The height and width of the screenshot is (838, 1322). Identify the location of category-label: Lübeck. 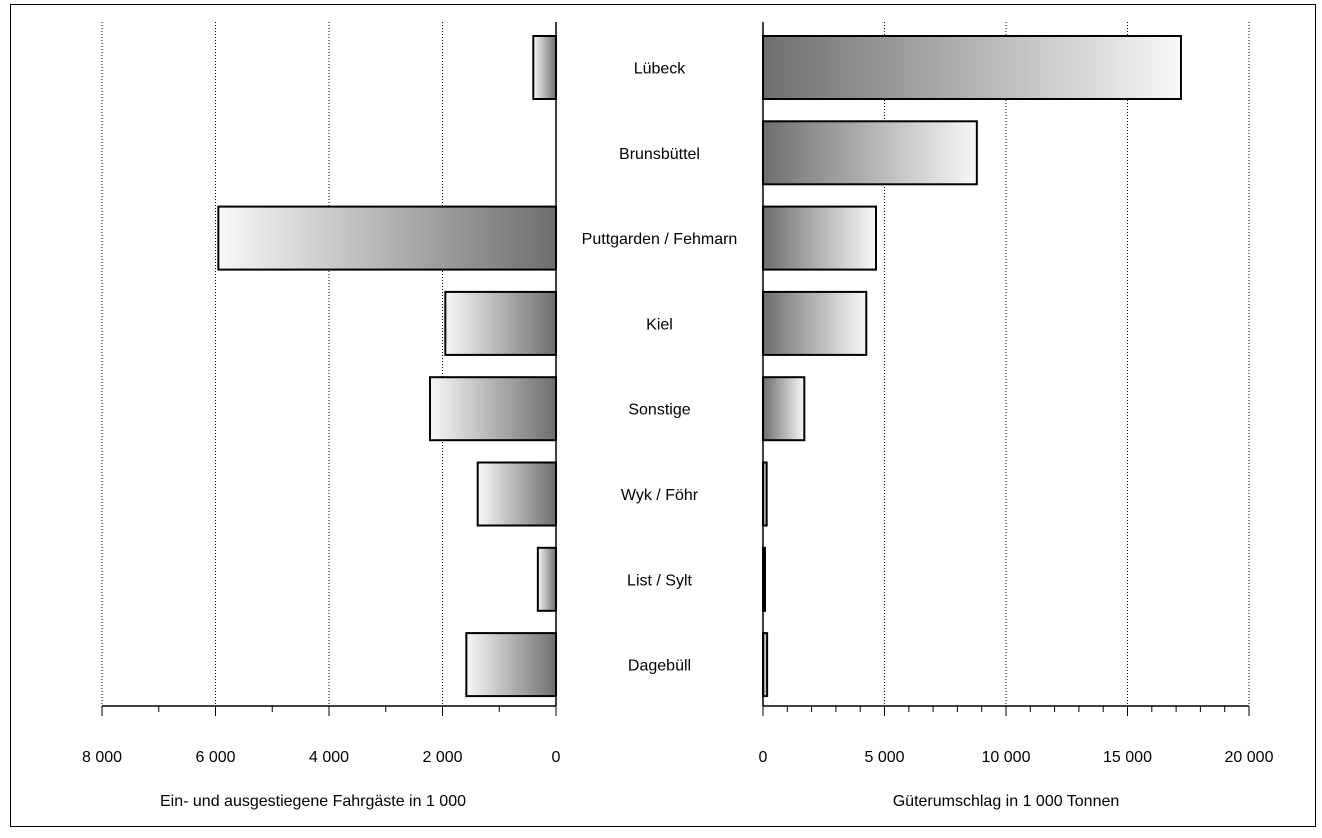
(660, 69).